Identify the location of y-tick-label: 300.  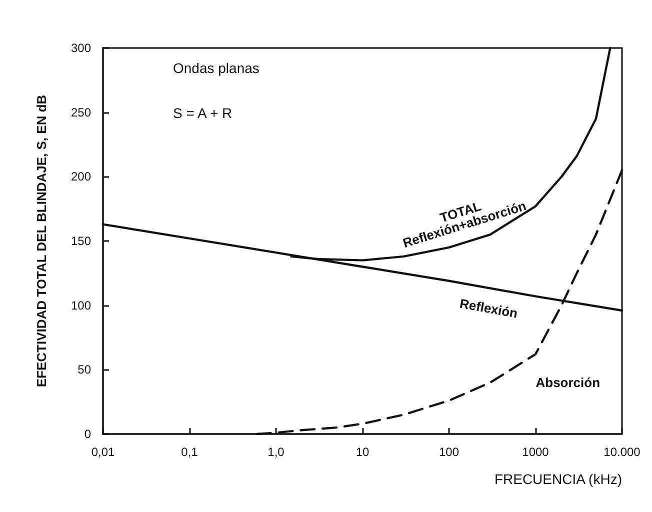
(81, 48).